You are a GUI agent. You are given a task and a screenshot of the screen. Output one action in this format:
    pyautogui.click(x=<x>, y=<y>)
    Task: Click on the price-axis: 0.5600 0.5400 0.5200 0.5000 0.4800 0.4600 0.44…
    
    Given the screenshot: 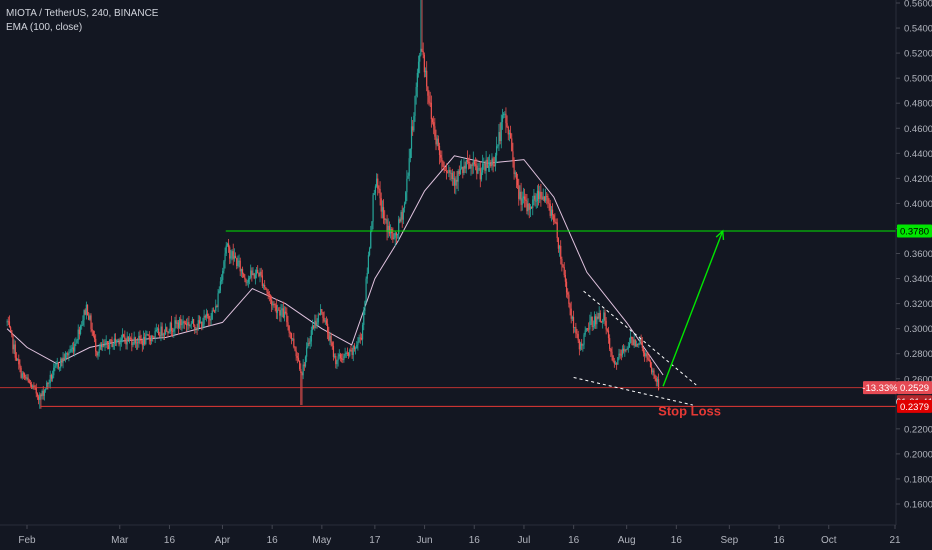 What is the action you would take?
    pyautogui.click(x=914, y=255)
    